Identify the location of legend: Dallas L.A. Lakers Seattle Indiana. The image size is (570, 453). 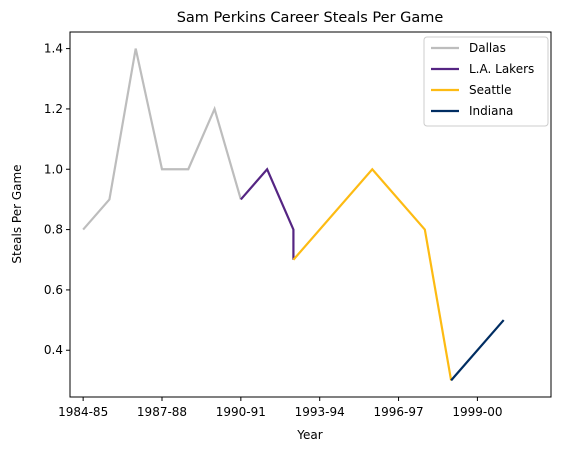
(486, 81).